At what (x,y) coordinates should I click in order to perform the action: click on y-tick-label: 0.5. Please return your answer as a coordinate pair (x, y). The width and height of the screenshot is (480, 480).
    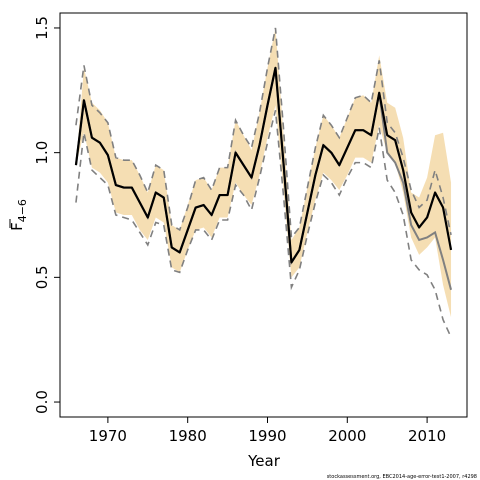
    Looking at the image, I should click on (42, 277).